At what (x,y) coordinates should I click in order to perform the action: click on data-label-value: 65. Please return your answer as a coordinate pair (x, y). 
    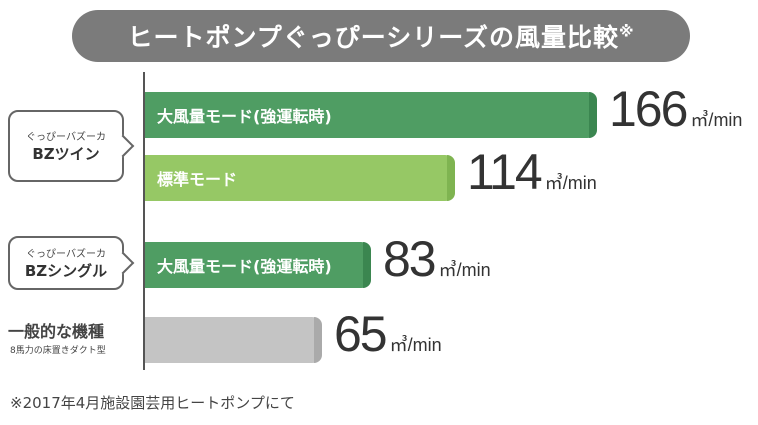
    Looking at the image, I should click on (361, 334).